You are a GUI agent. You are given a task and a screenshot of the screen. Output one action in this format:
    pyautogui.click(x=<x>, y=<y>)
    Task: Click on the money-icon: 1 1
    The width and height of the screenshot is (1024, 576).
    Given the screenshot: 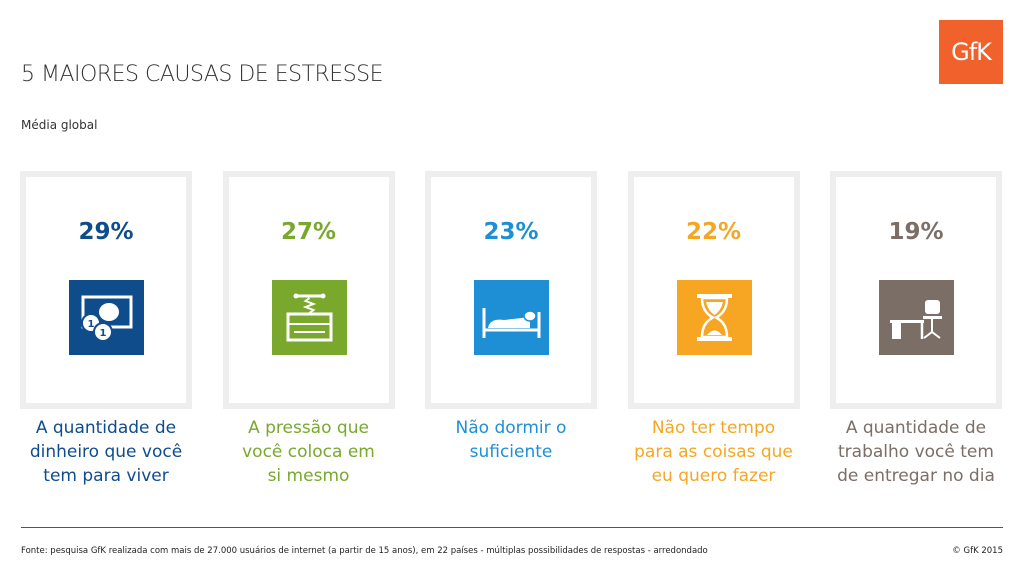 What is the action you would take?
    pyautogui.click(x=106, y=317)
    